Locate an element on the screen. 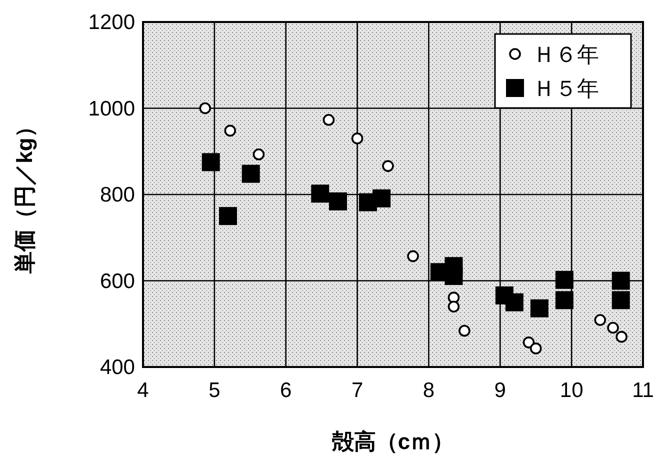 Image resolution: width=663 pixels, height=457 pixels. y-tick-label: 1200 is located at coordinates (111, 22).